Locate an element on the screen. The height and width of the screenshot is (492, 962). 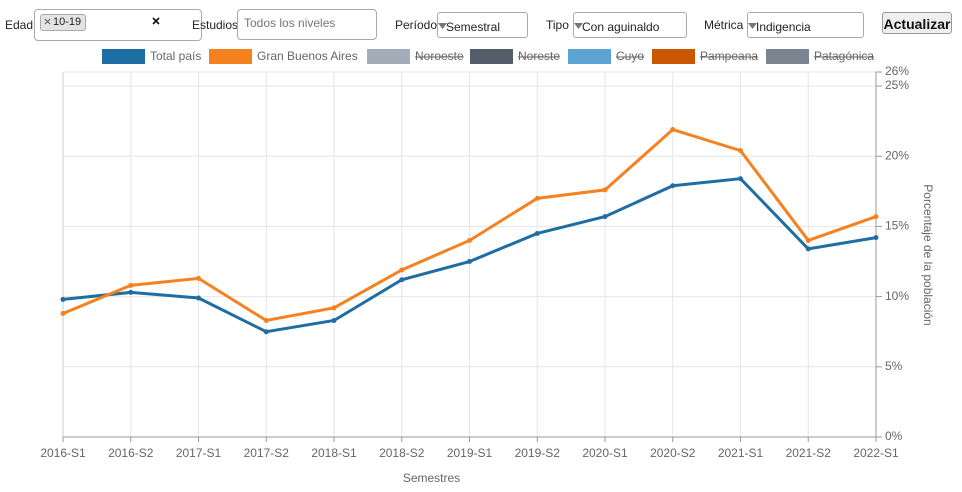
legend-label: Patagónica is located at coordinates (844, 56).